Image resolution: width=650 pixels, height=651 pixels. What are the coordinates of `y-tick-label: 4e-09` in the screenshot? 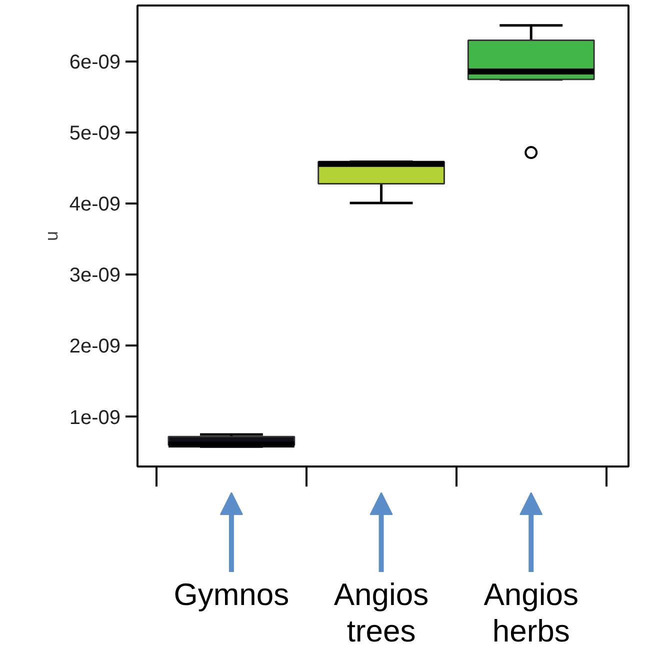 It's located at (95, 205).